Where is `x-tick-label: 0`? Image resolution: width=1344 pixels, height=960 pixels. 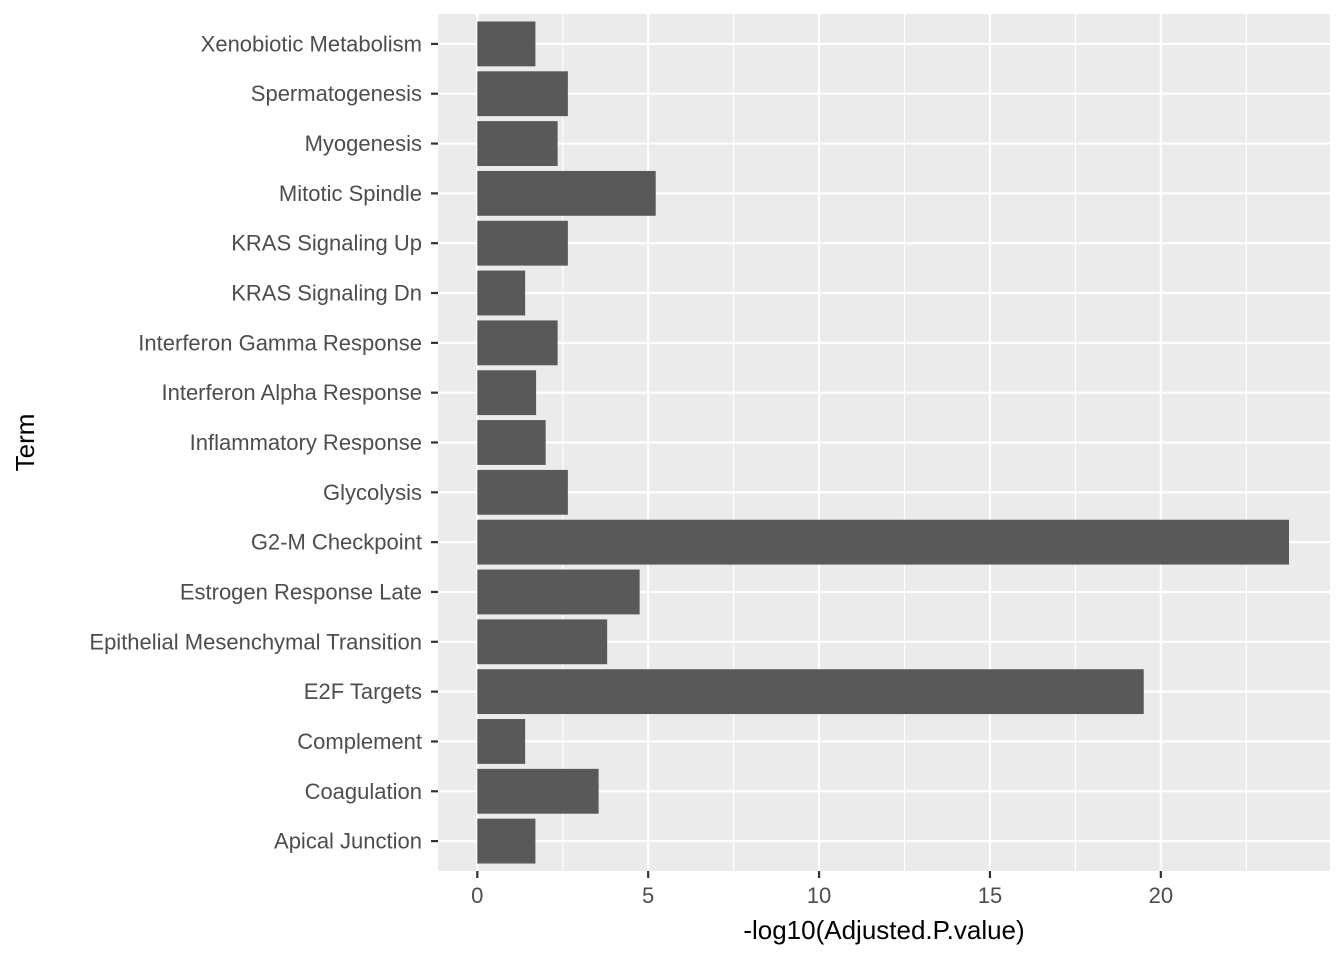
x-tick-label: 0 is located at coordinates (477, 895).